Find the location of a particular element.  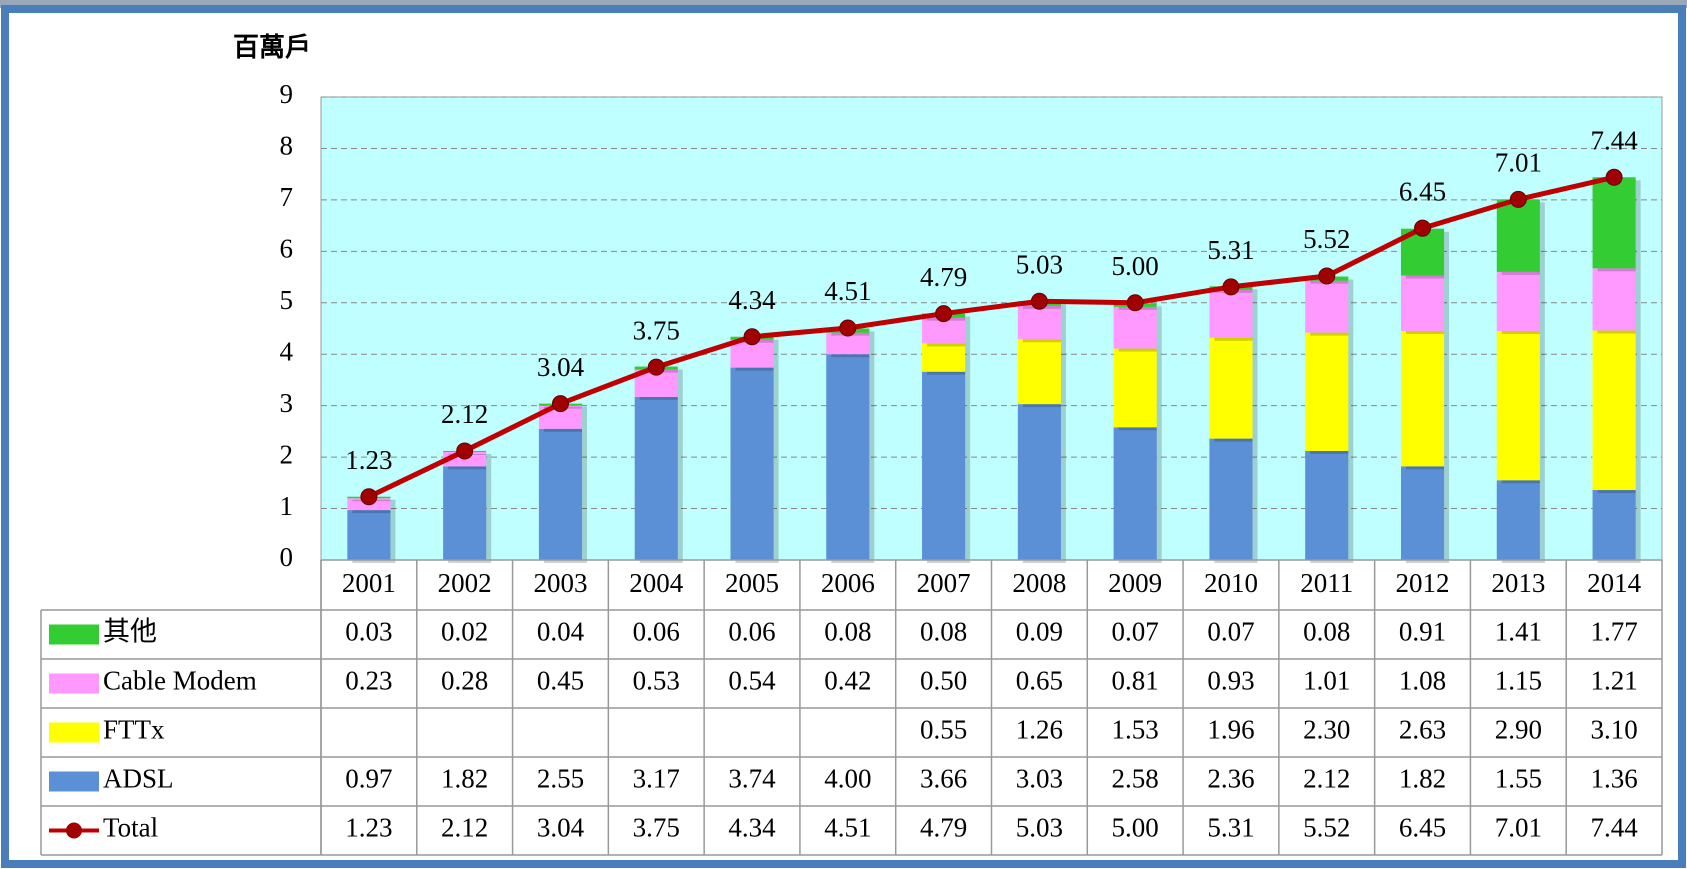

table-cell: 1.41 is located at coordinates (1518, 632).